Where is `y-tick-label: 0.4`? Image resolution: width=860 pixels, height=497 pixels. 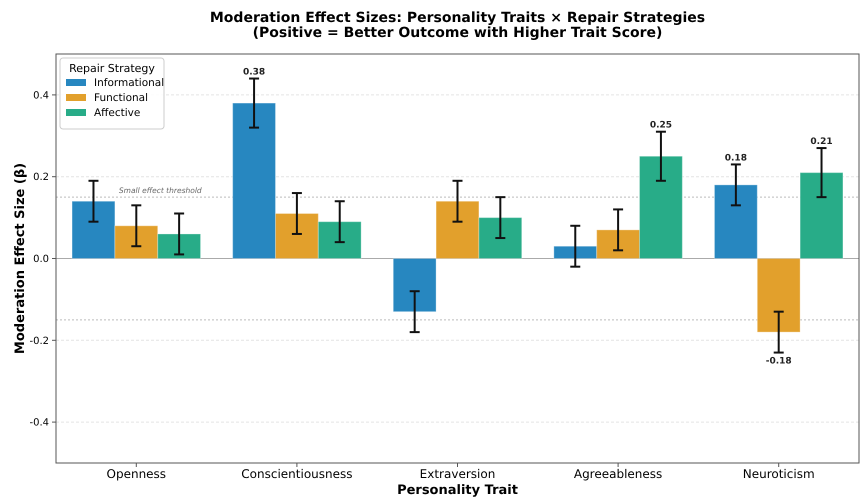 y-tick-label: 0.4 is located at coordinates (41, 96).